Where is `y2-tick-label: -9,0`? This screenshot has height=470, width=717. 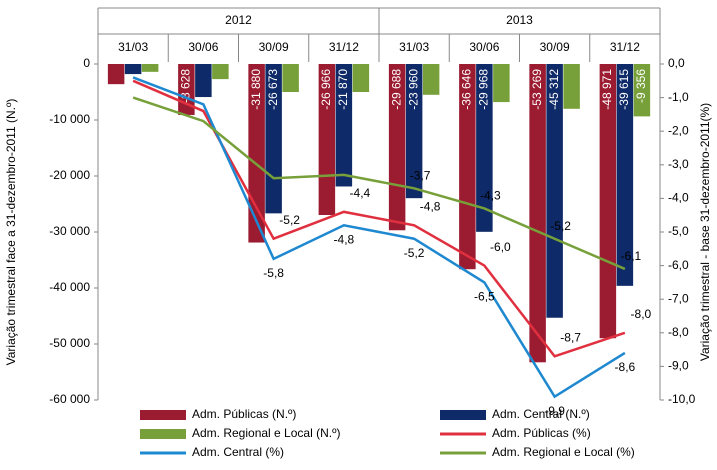 y2-tick-label: -9,0 is located at coordinates (678, 366).